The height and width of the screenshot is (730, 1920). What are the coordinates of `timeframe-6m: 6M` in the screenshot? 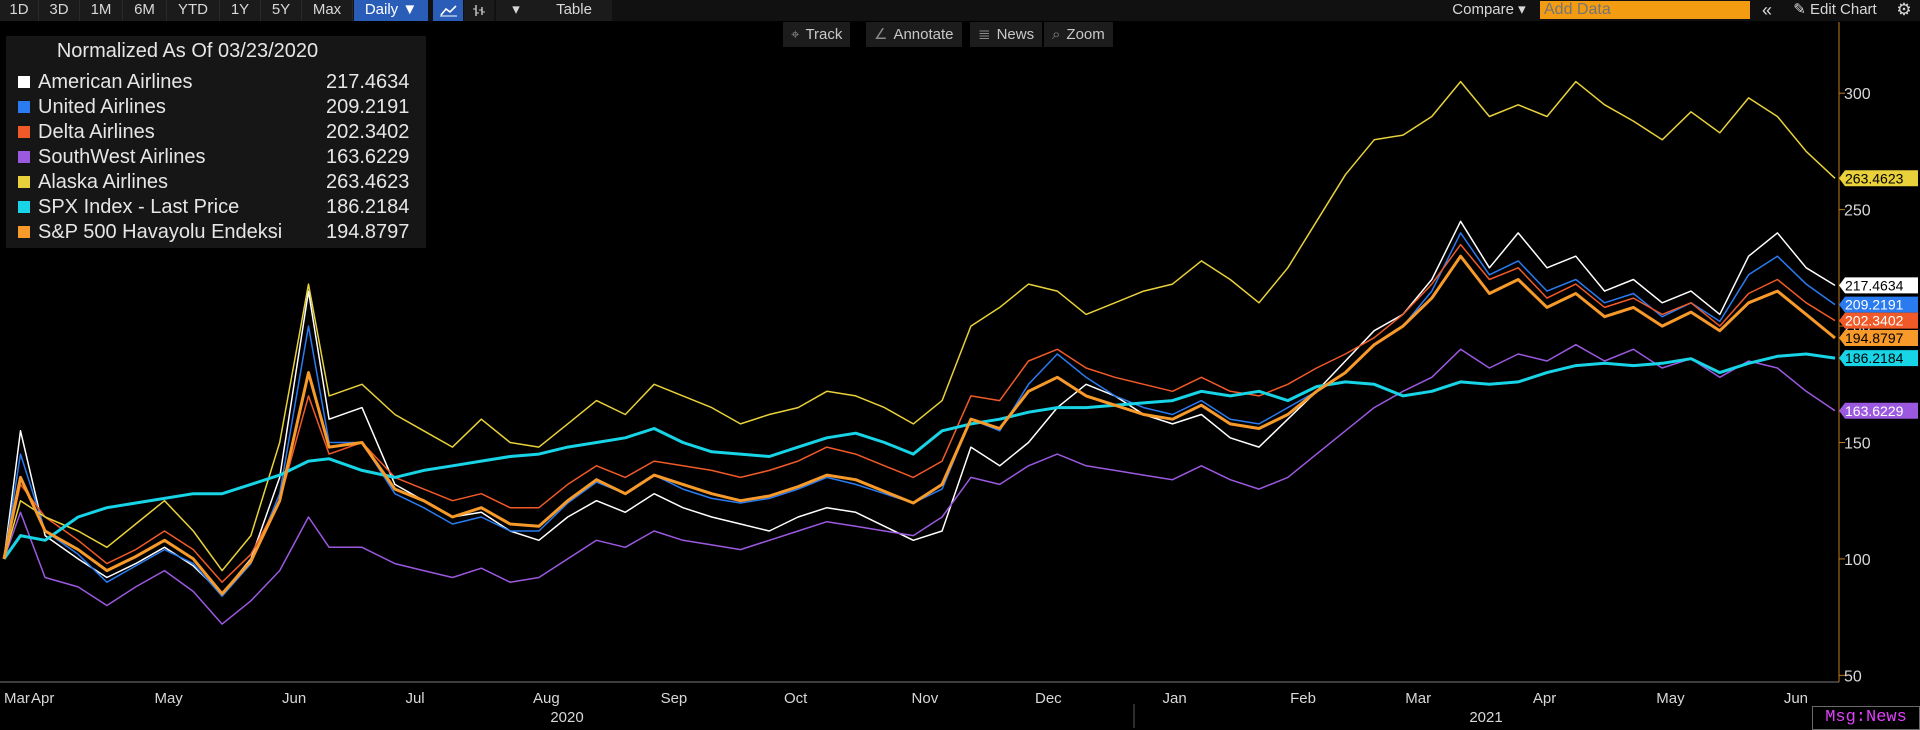 It's located at (145, 10).